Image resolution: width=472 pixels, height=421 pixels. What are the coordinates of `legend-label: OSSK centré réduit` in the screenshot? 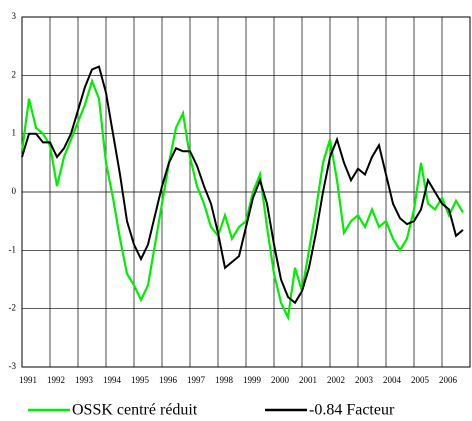 It's located at (135, 410).